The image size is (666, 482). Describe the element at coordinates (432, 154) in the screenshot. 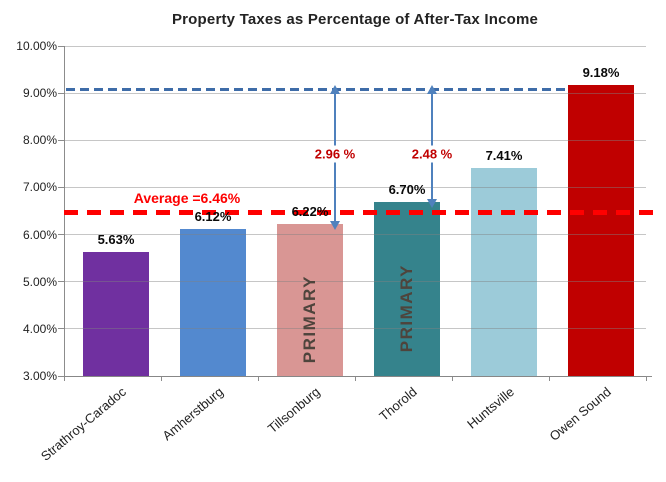

I see `difference-arrow-label: 2.48 %` at that location.